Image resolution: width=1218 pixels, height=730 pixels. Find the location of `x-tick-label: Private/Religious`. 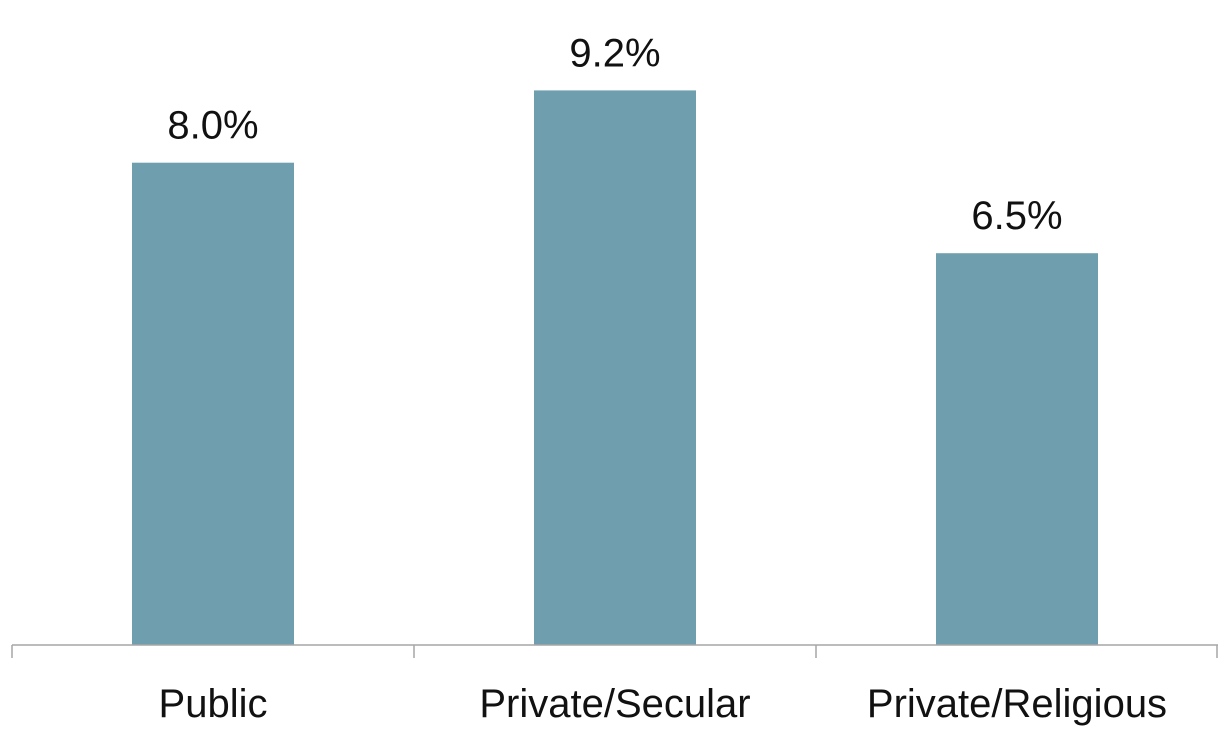

x-tick-label: Private/Religious is located at coordinates (1017, 704).